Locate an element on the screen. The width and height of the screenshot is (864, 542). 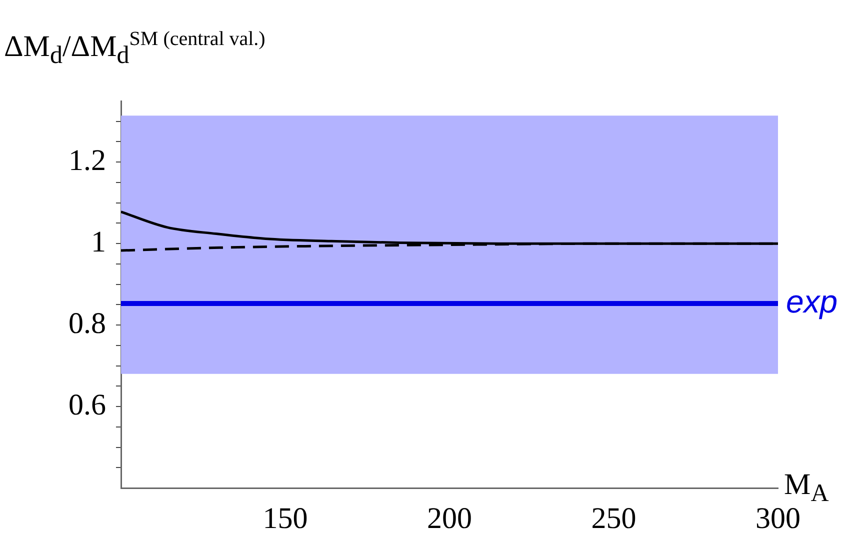
y-tick-label: 1 is located at coordinates (98, 241).